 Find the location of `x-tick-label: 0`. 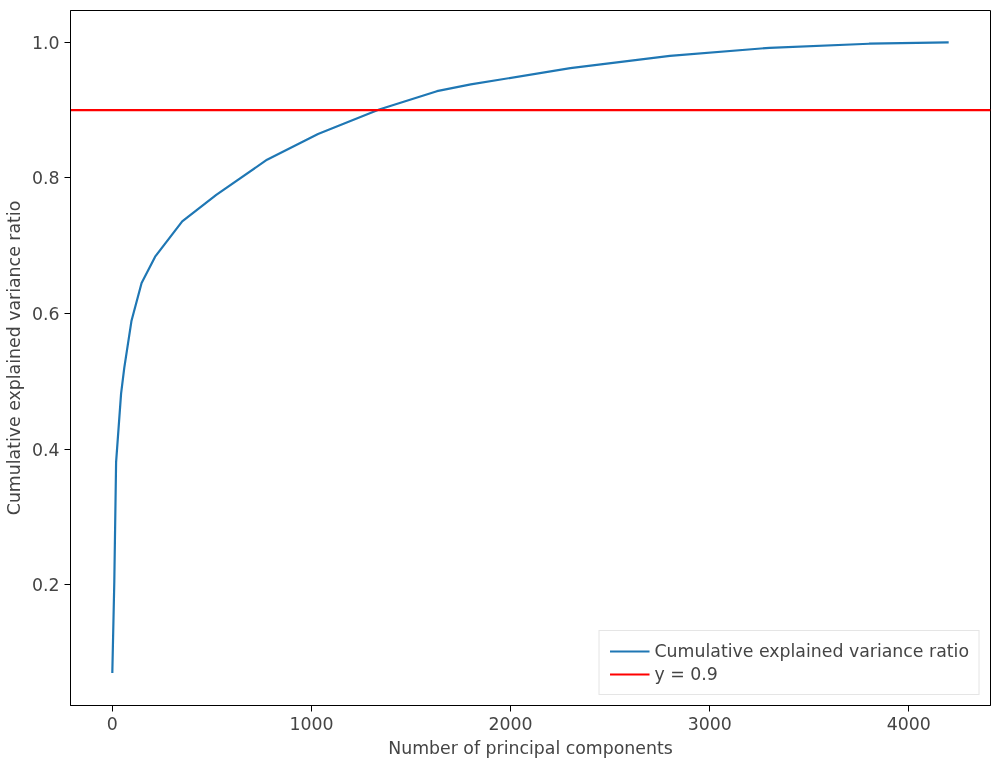

x-tick-label: 0 is located at coordinates (112, 723).